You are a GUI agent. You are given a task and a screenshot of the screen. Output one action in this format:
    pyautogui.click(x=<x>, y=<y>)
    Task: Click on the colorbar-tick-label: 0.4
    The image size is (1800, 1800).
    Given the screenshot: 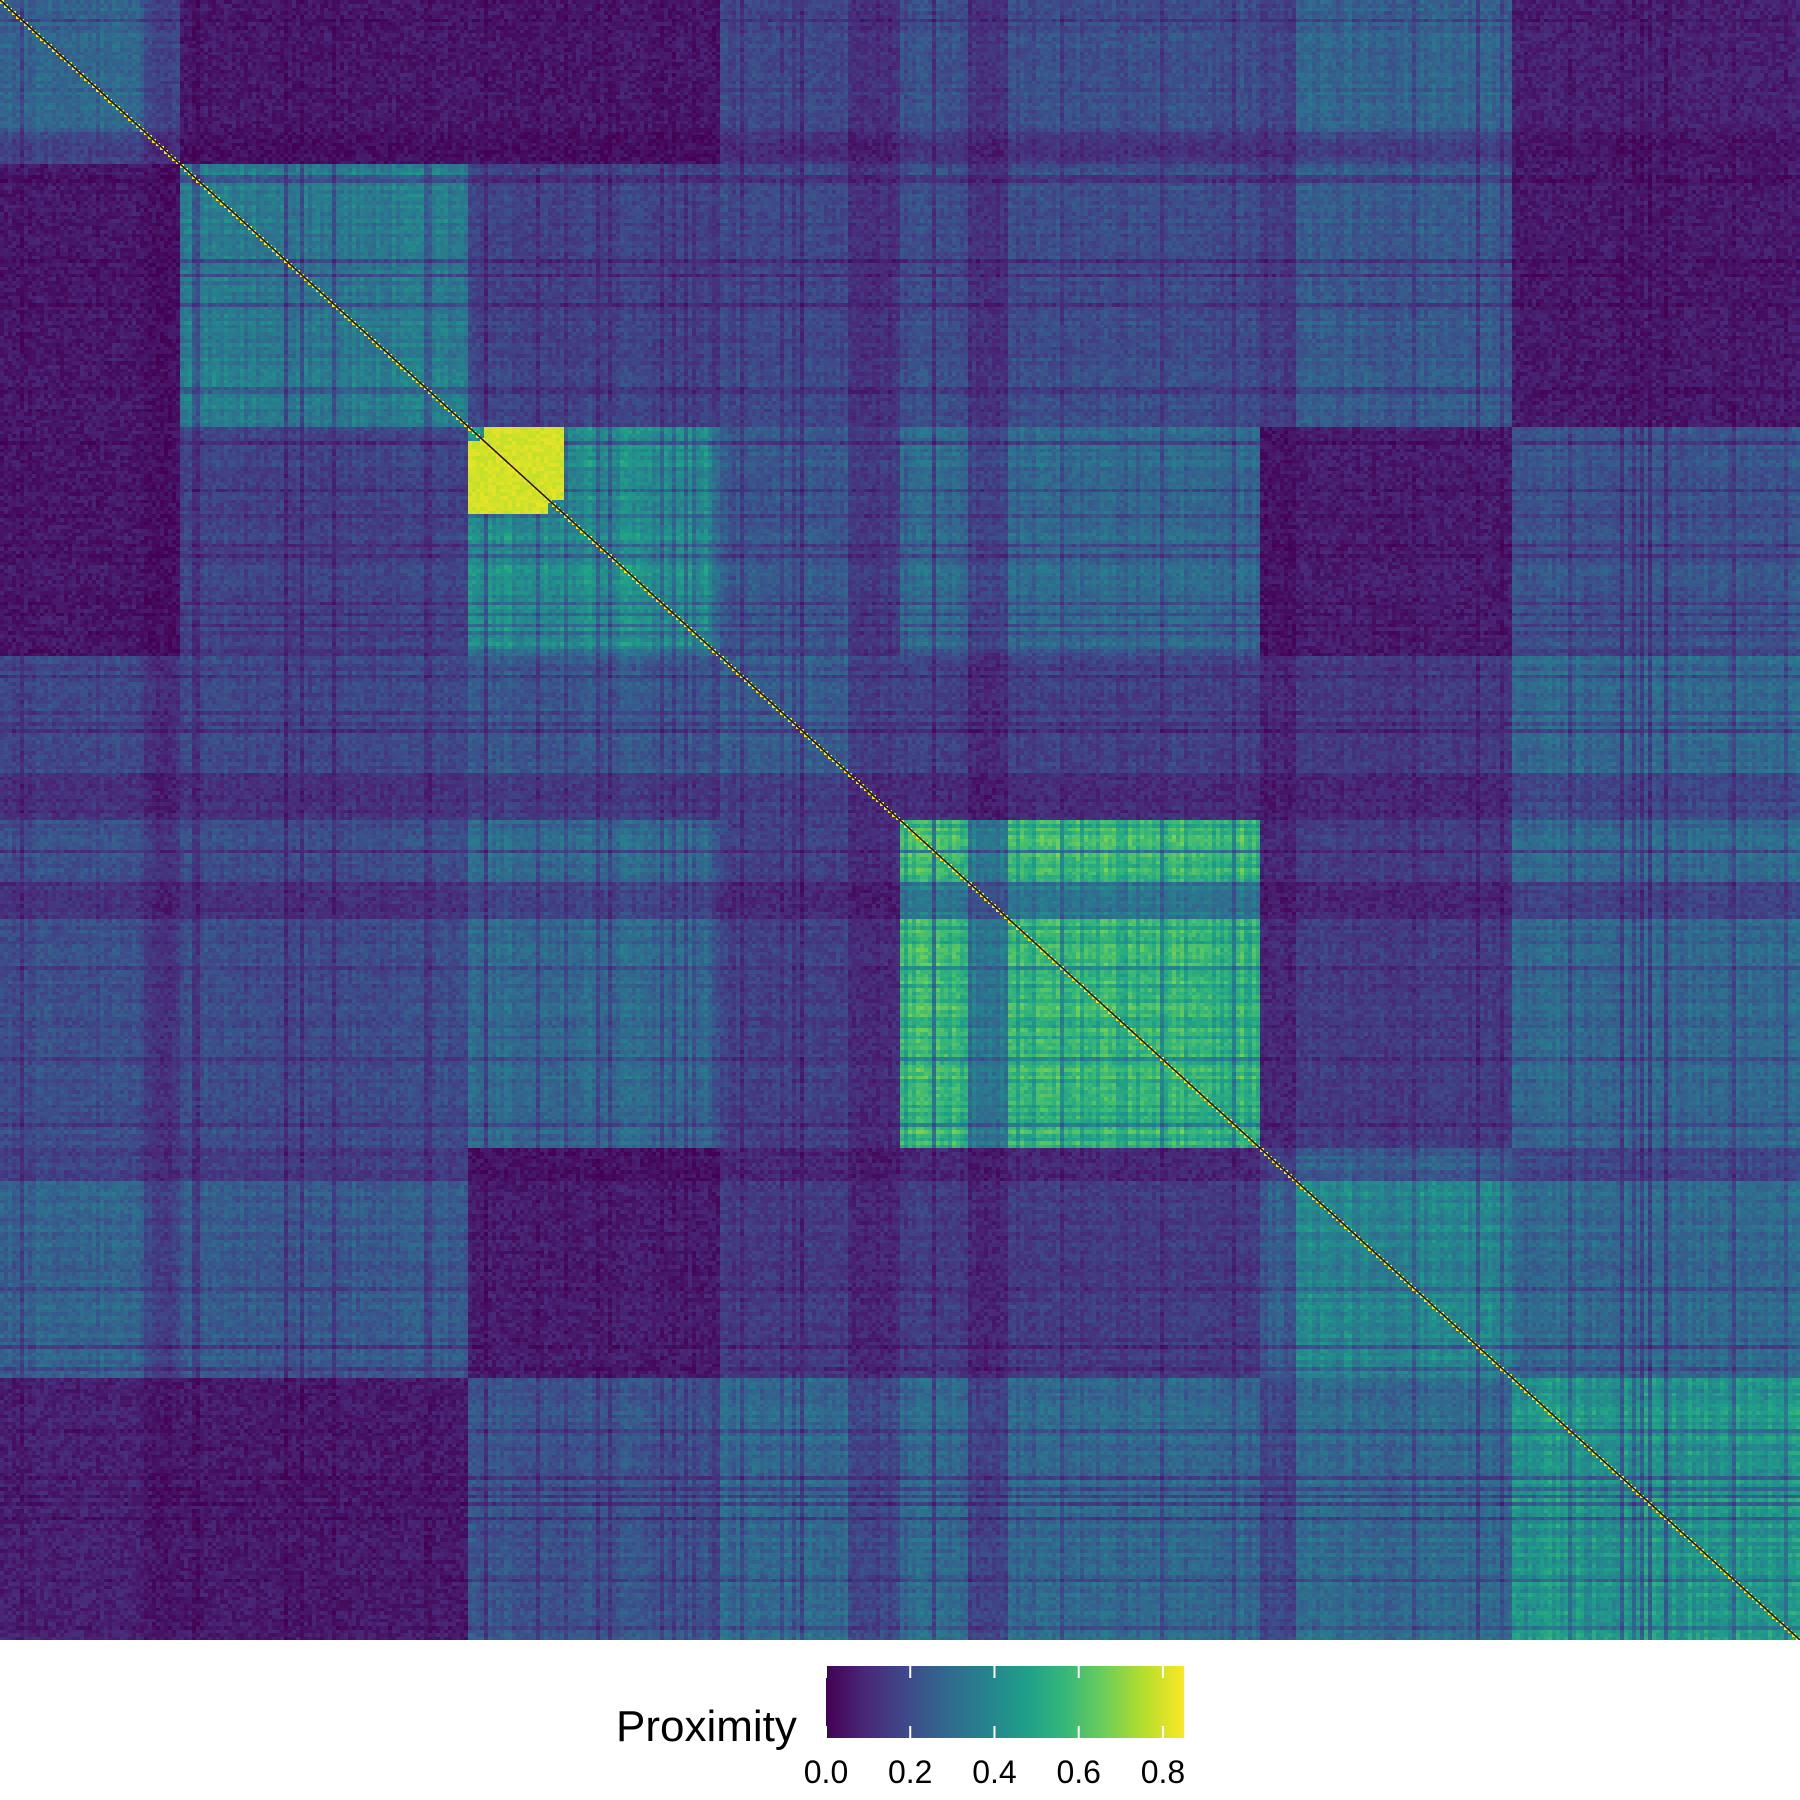 What is the action you would take?
    pyautogui.click(x=994, y=1772)
    